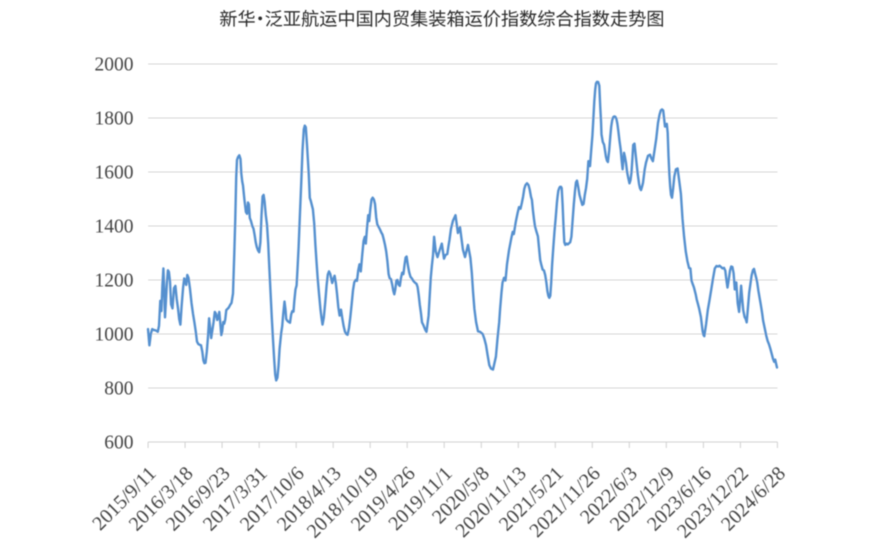 This screenshot has width=874, height=546. Describe the element at coordinates (114, 227) in the screenshot. I see `svg-text: 1400` at that location.